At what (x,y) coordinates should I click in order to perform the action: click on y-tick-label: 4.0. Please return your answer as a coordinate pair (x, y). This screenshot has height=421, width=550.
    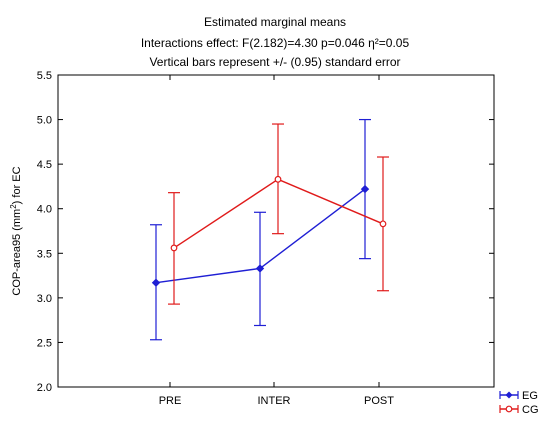
    Looking at the image, I should click on (44, 210).